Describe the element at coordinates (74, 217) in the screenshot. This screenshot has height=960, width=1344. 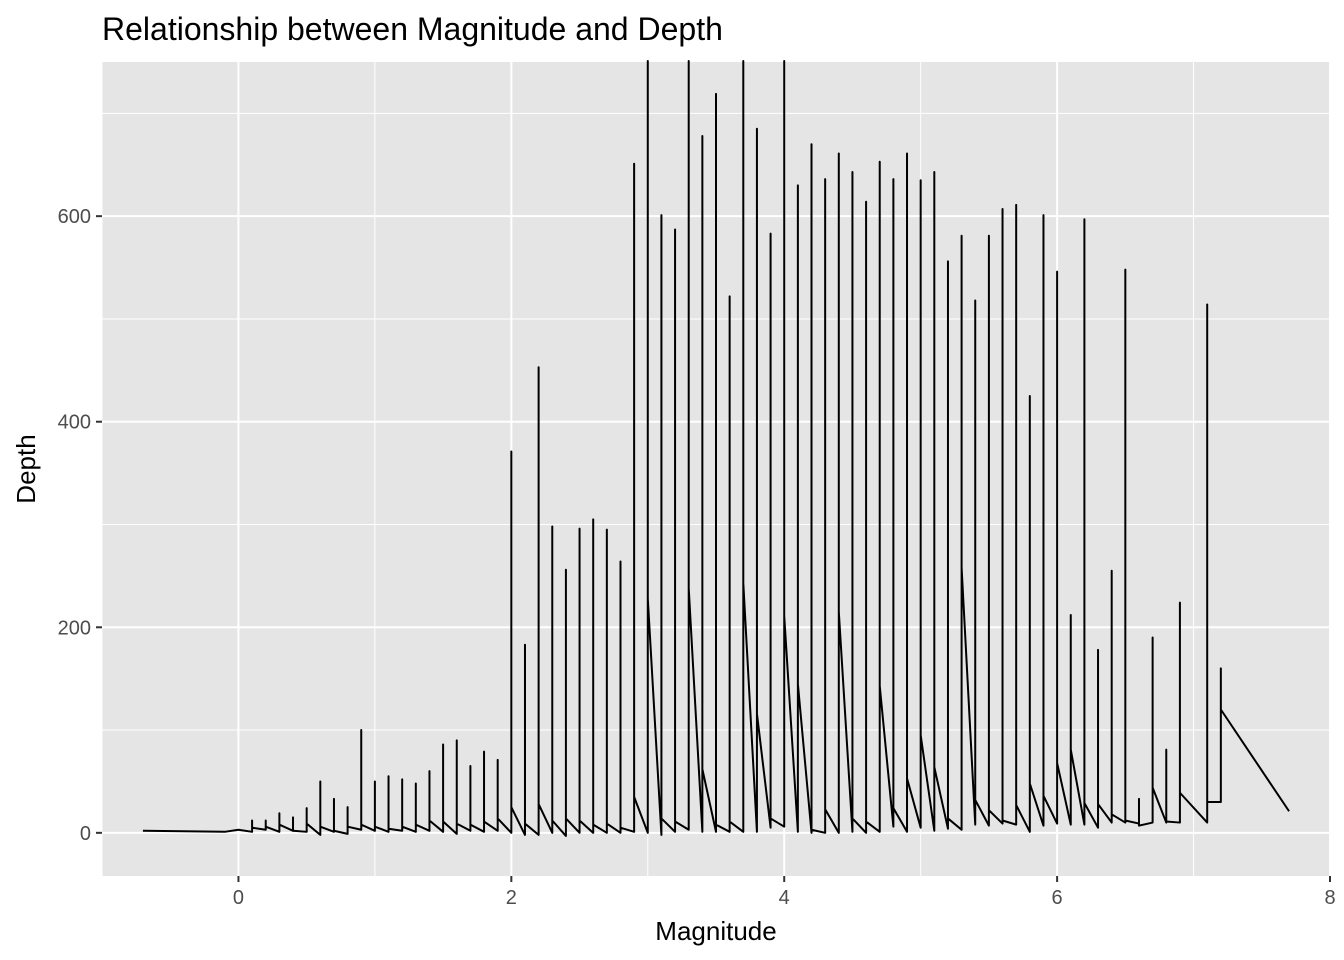
I see `y-tick-label: 600` at that location.